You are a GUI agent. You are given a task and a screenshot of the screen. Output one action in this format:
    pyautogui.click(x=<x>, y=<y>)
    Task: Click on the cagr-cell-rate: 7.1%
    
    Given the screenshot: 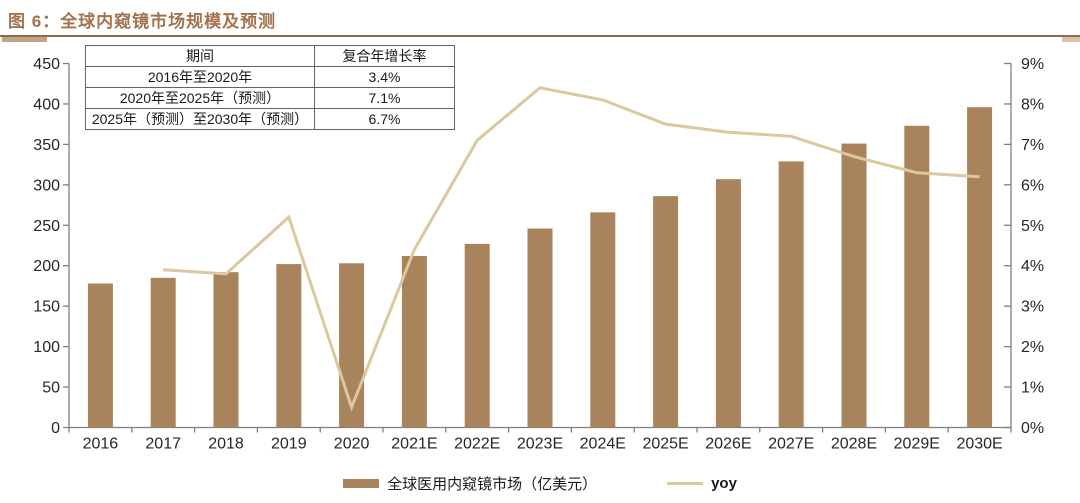 What is the action you would take?
    pyautogui.click(x=384, y=98)
    